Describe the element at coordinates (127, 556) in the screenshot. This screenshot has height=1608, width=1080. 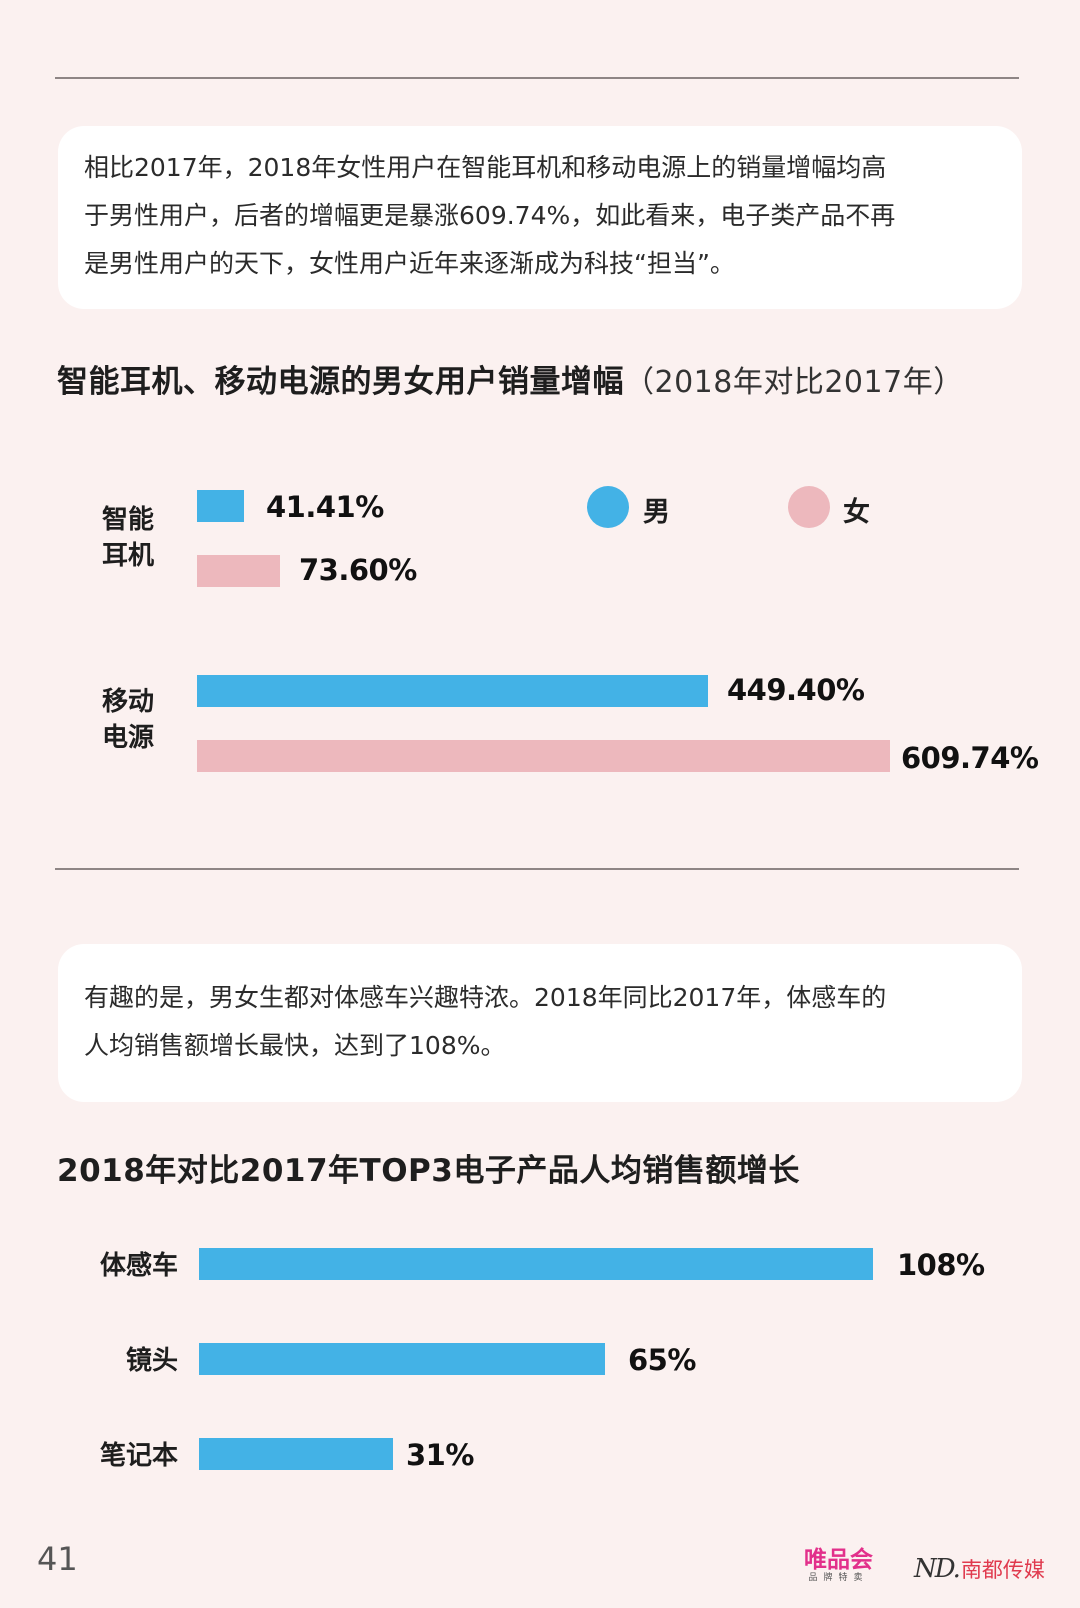
I see `category-label-line: 耳机` at that location.